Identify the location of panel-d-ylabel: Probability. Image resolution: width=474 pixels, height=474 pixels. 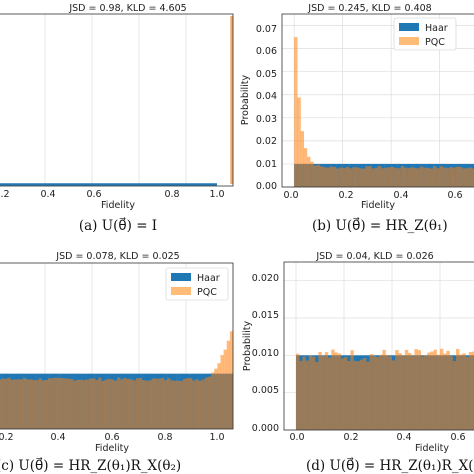
(247, 346).